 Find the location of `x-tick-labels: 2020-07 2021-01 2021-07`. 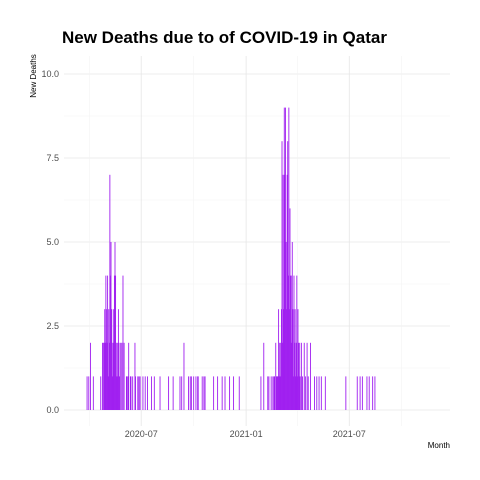

x-tick-labels: 2020-07 2021-01 2021-07 is located at coordinates (245, 434).